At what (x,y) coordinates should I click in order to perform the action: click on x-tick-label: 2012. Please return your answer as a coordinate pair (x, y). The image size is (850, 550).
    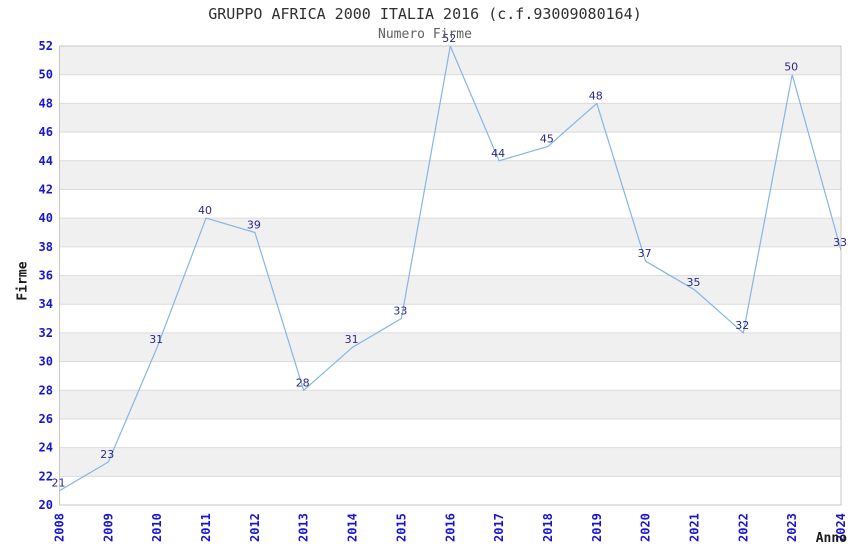
    Looking at the image, I should click on (255, 527).